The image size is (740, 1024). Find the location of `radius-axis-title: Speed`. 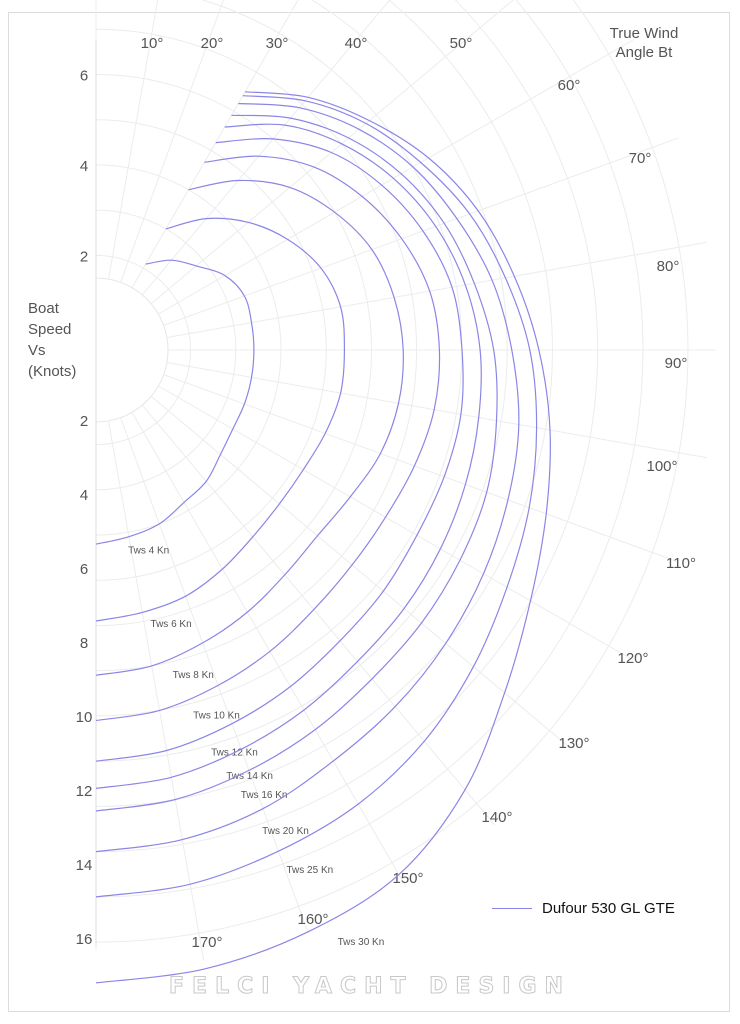

radius-axis-title: Speed is located at coordinates (49, 329).